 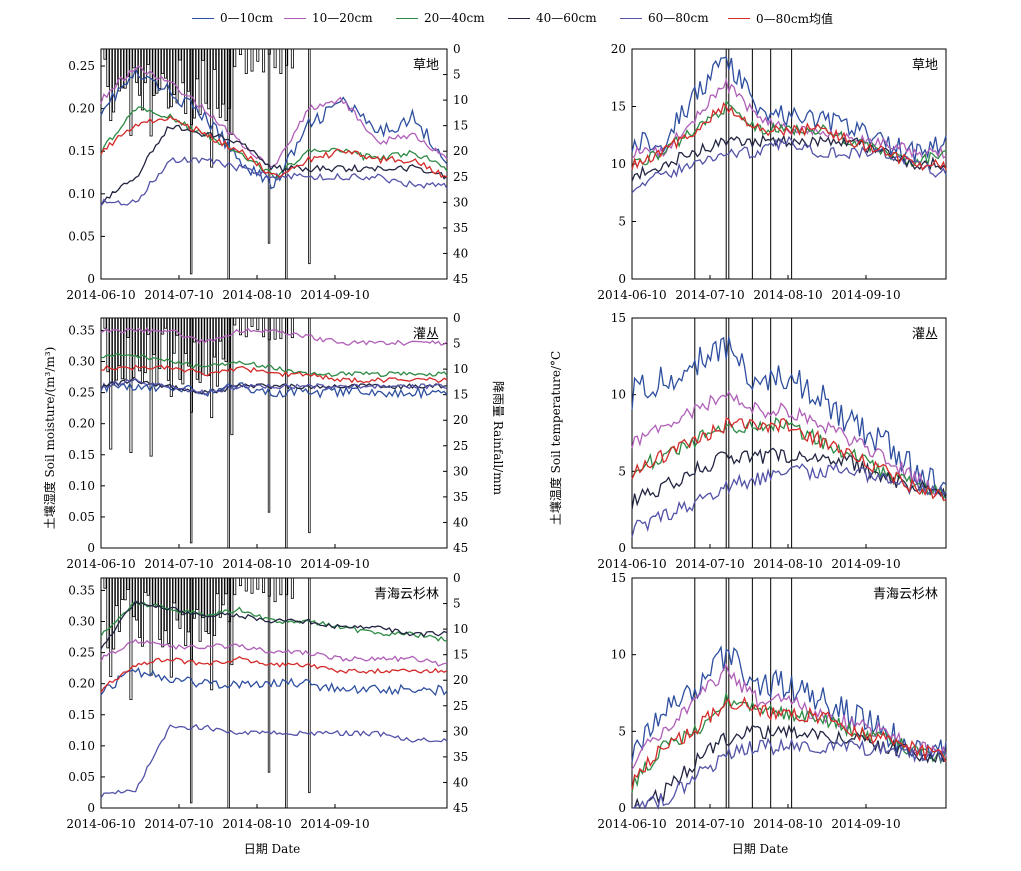 I want to click on legend-label: 40—60cm, so click(x=566, y=18).